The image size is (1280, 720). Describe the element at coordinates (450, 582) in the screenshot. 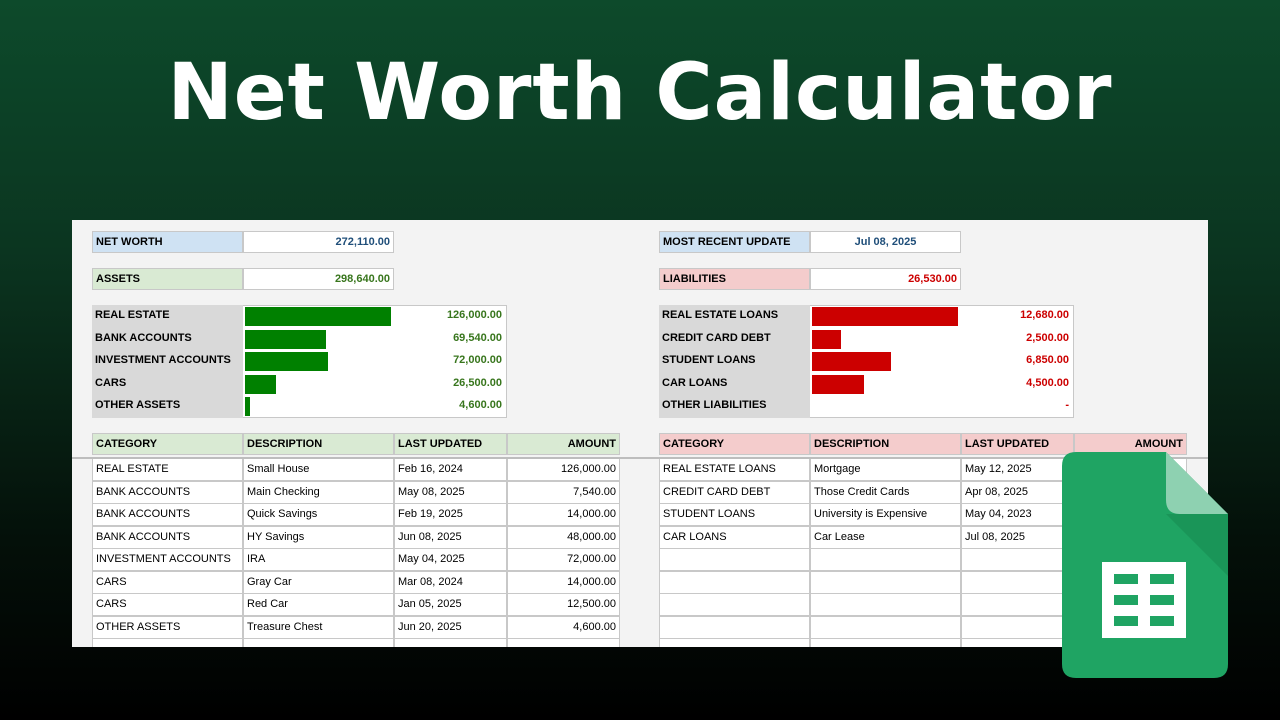

I see `table-cell: Mar 08, 2024` at that location.